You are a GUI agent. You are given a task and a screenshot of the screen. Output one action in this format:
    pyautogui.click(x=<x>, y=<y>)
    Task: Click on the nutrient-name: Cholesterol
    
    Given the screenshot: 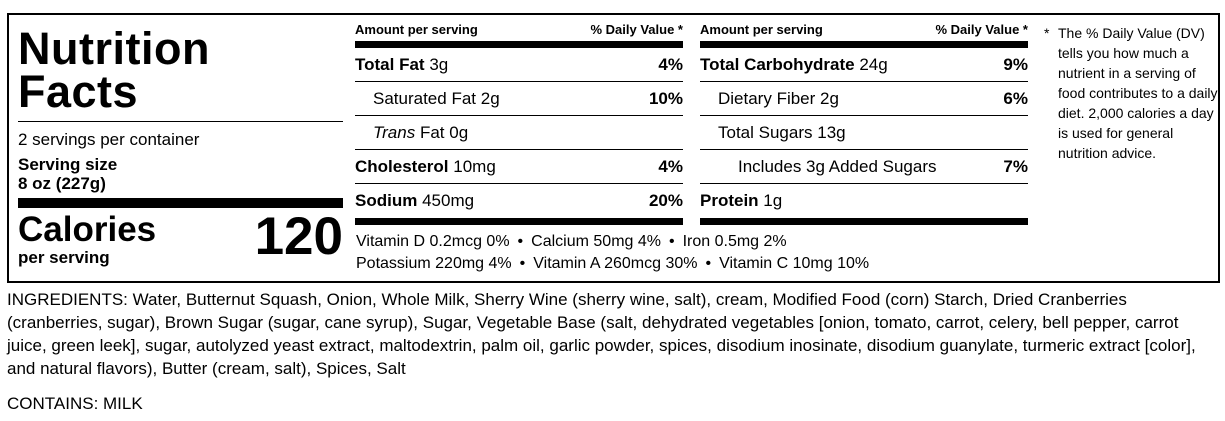 What is the action you would take?
    pyautogui.click(x=402, y=166)
    